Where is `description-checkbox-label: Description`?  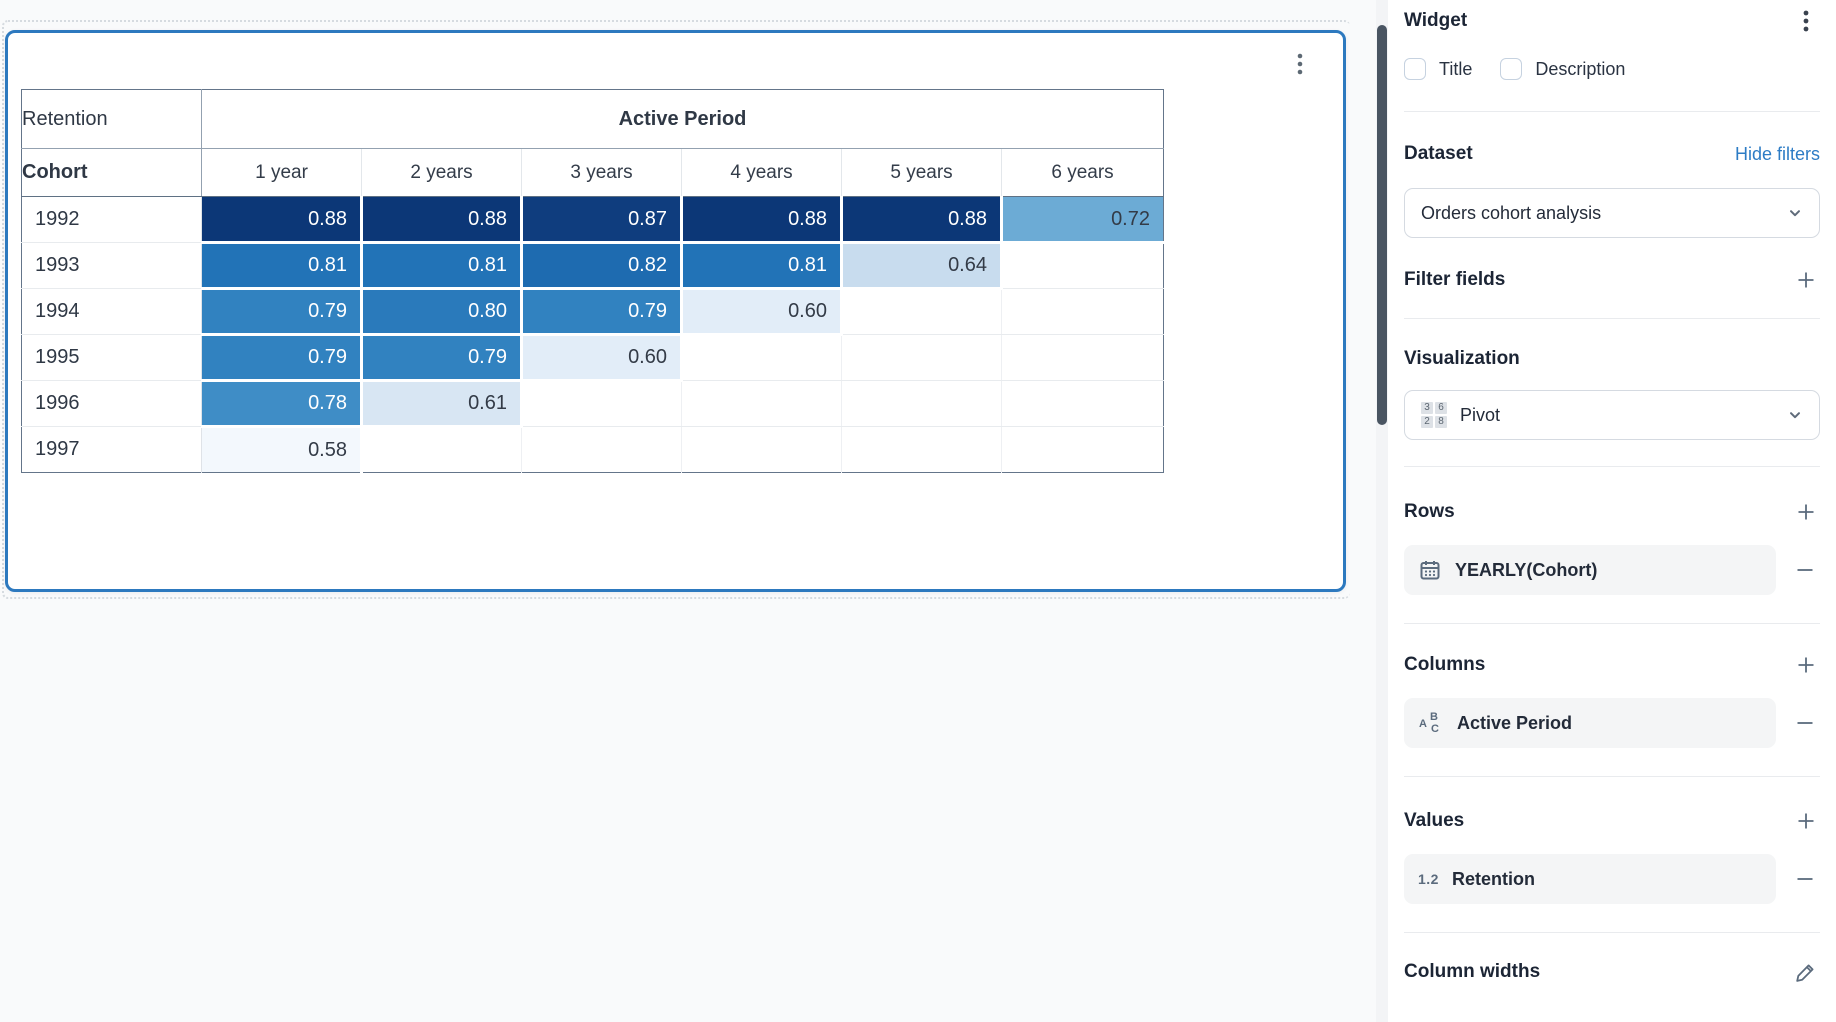
description-checkbox-label: Description is located at coordinates (1580, 68).